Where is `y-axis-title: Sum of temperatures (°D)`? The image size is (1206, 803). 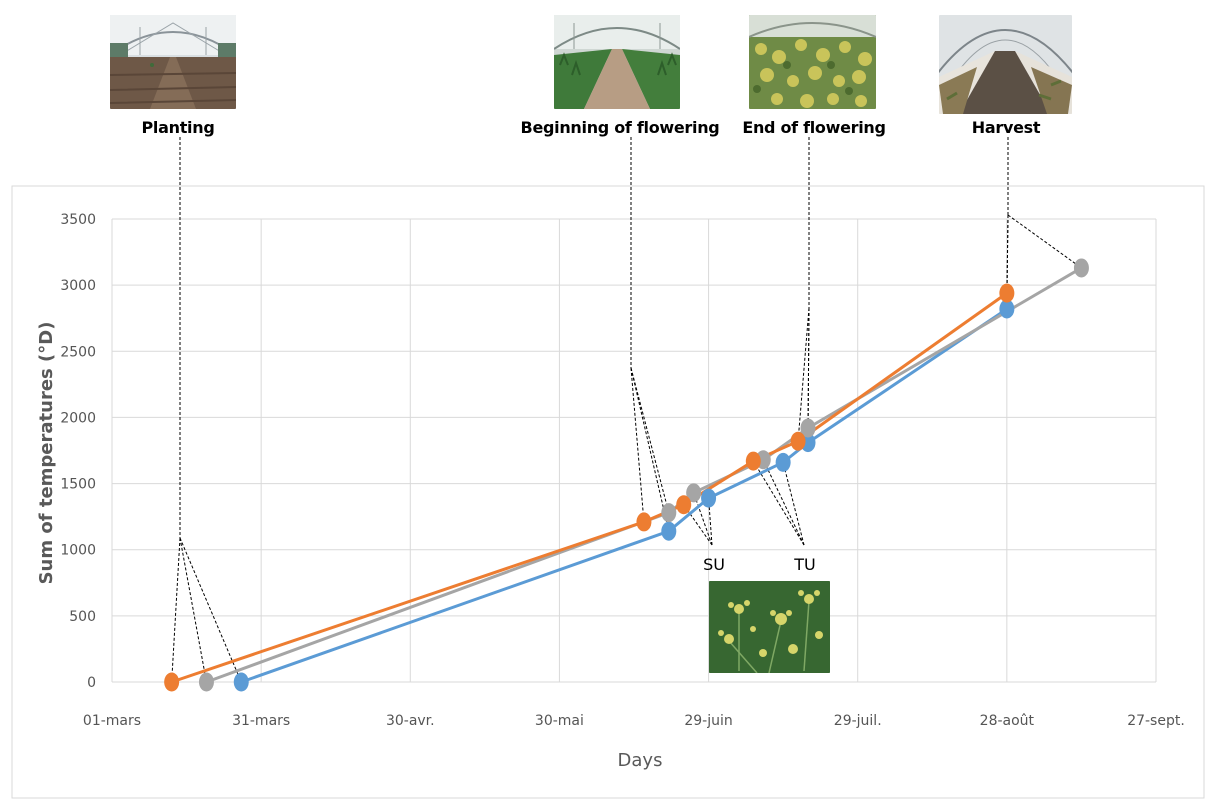 y-axis-title: Sum of temperatures (°D) is located at coordinates (46, 453).